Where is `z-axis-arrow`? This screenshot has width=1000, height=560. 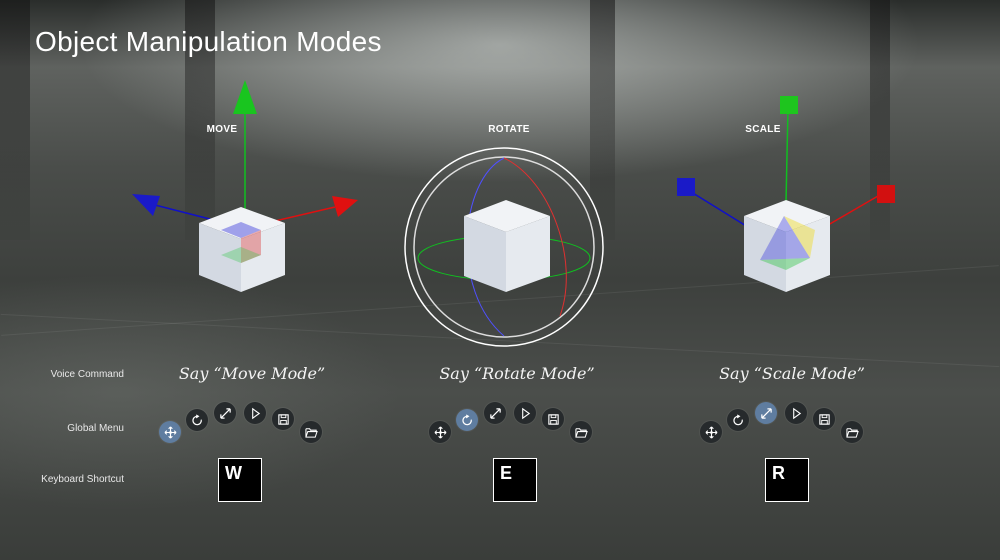 z-axis-arrow is located at coordinates (146, 205).